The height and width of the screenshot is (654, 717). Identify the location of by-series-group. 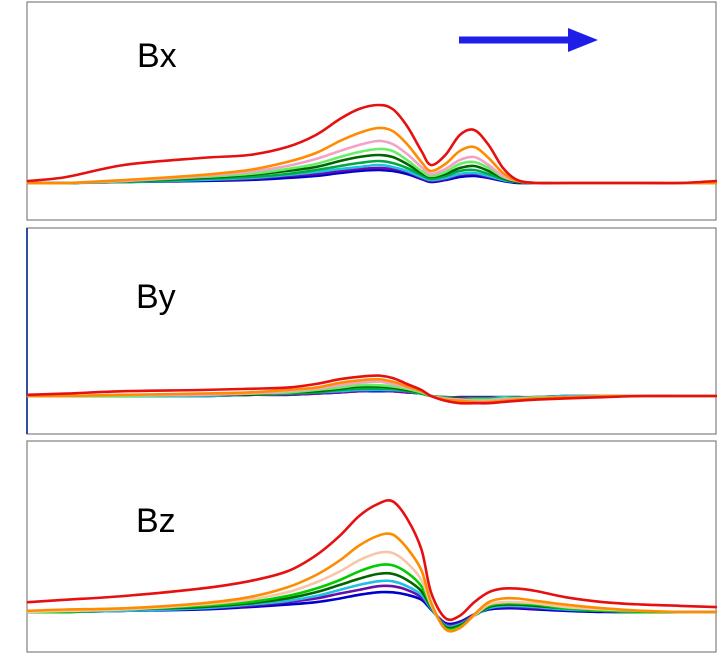
(371, 389).